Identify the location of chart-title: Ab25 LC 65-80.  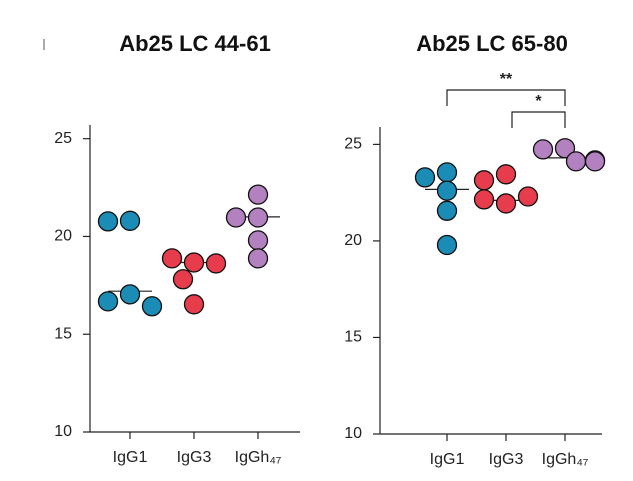
(492, 43).